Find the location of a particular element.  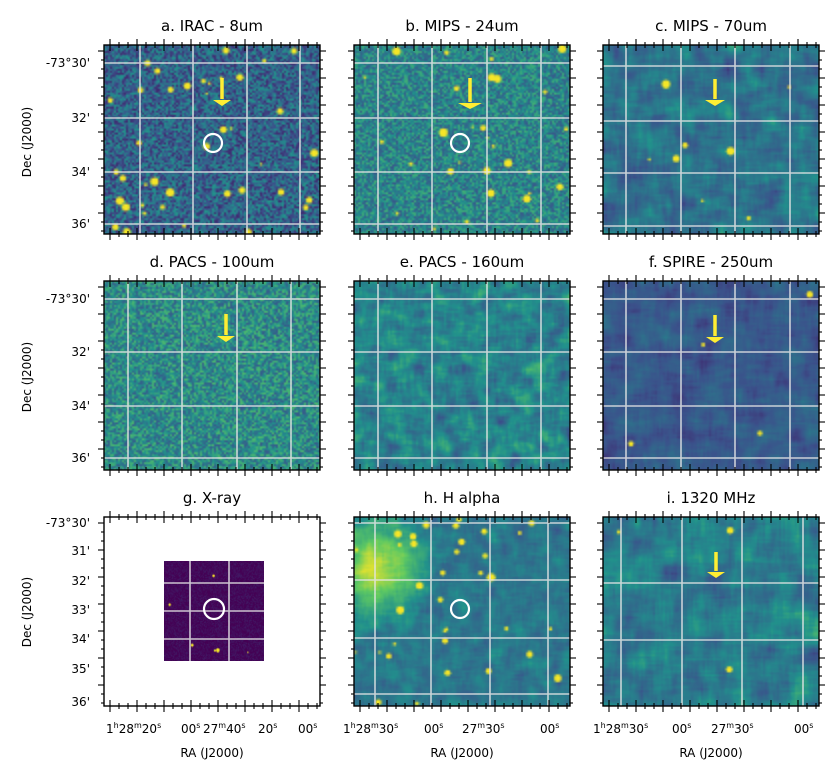

panel-title-i: i. 1320 MHz is located at coordinates (711, 498).